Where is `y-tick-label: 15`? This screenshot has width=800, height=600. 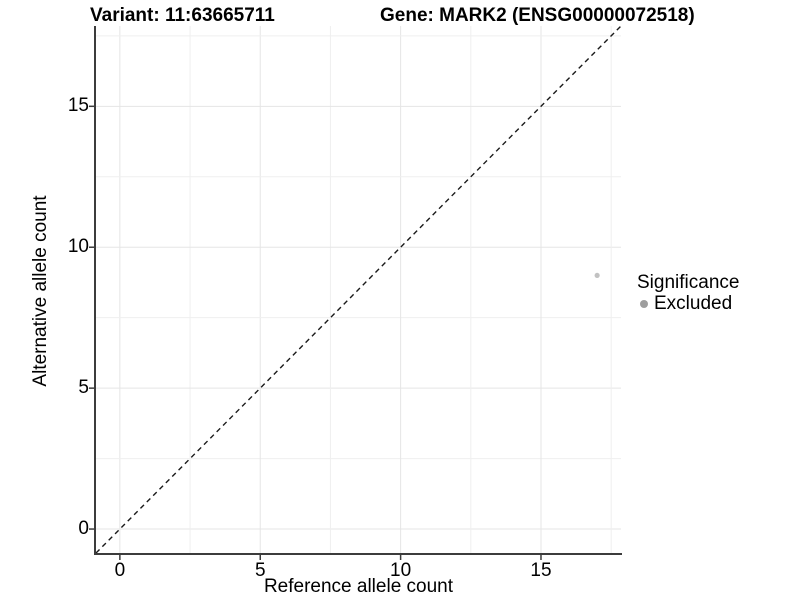 y-tick-label: 15 is located at coordinates (78, 106).